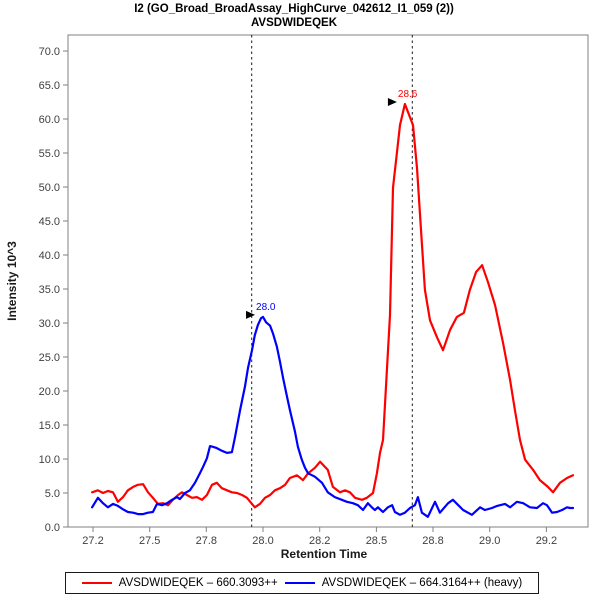 The width and height of the screenshot is (600, 600). What do you see at coordinates (546, 541) in the screenshot?
I see `x-tick-label: 29.2` at bounding box center [546, 541].